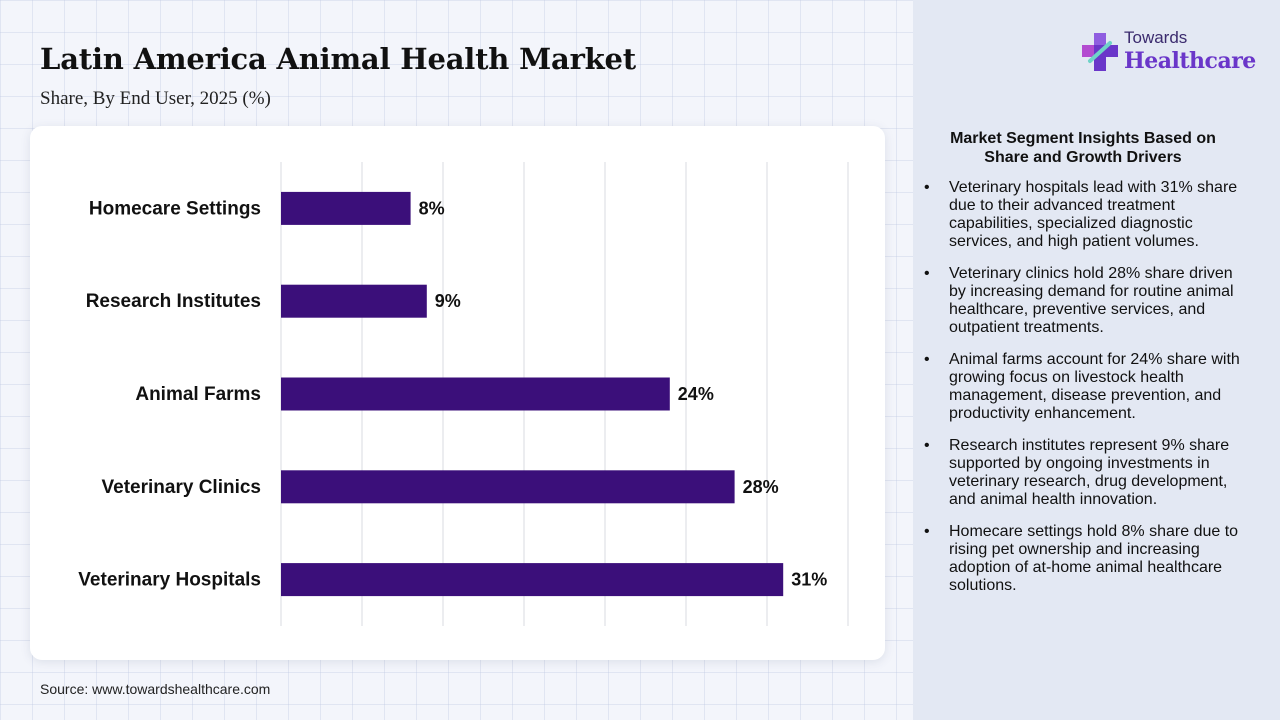  I want to click on value-label: 24%, so click(696, 394).